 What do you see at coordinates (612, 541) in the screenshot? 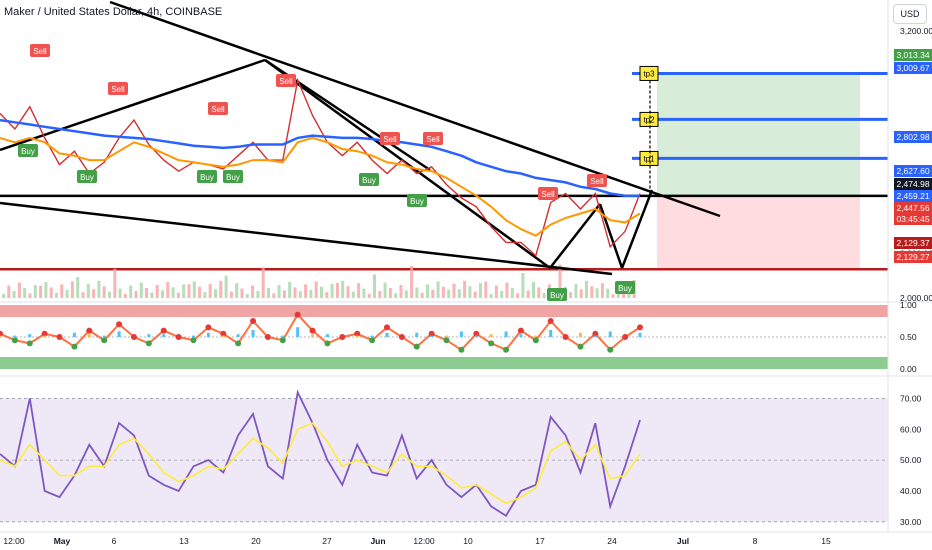
I see `time-tick-label: 24` at bounding box center [612, 541].